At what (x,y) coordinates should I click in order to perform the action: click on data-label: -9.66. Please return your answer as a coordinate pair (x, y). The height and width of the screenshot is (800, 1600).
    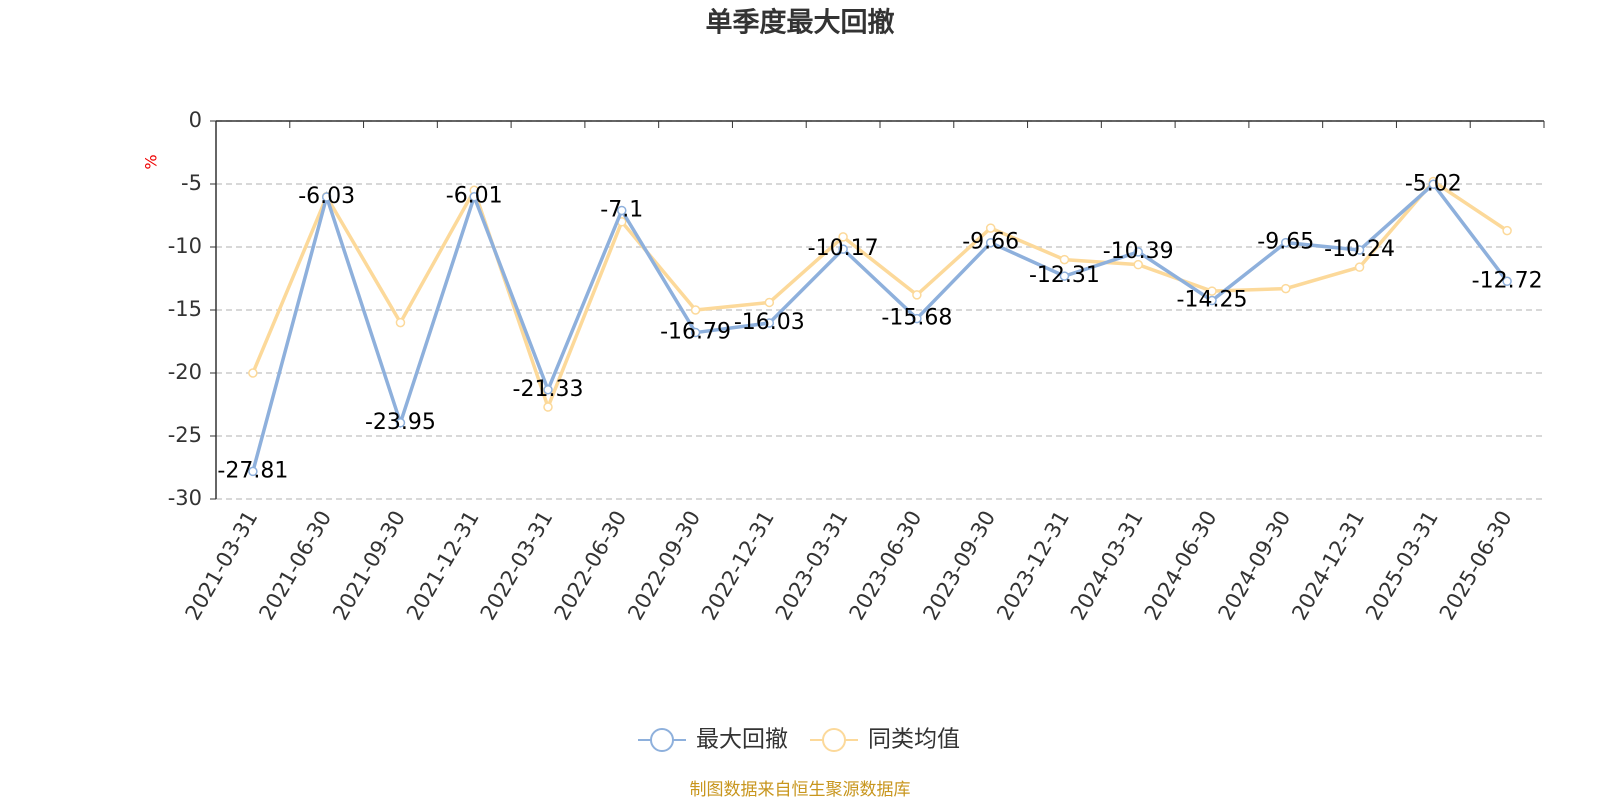
    Looking at the image, I should click on (990, 242).